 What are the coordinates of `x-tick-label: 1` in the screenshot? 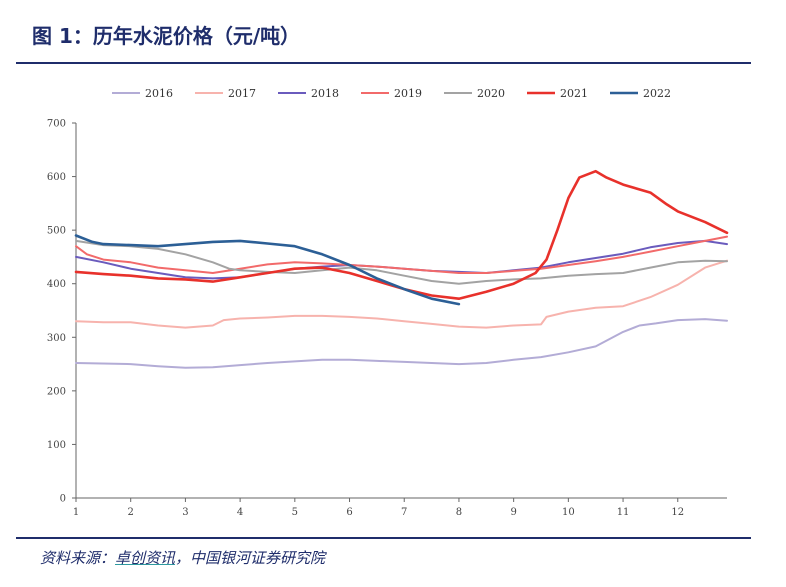 It's located at (76, 512).